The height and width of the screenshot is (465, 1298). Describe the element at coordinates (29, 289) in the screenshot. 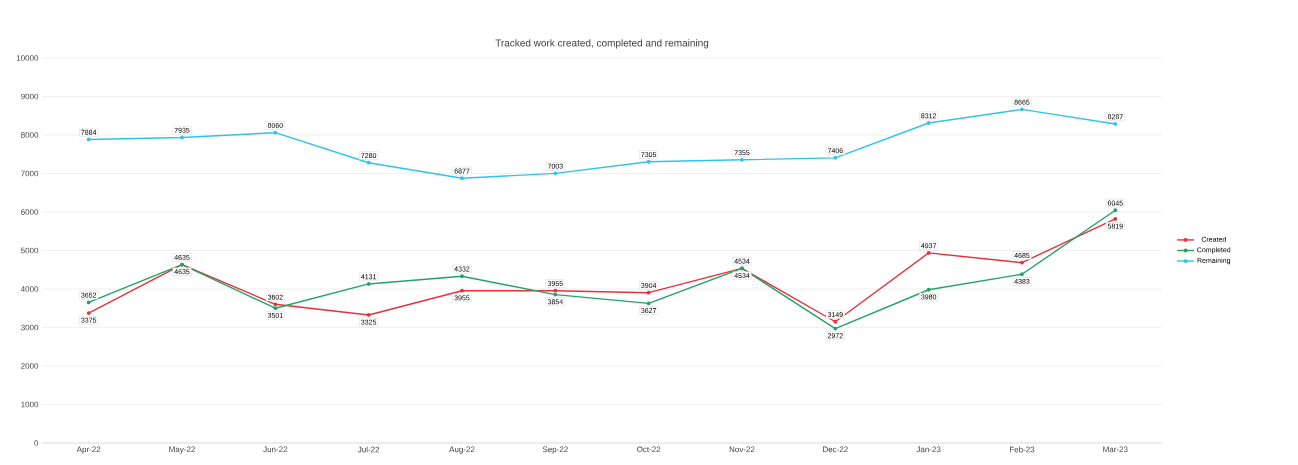

I see `y-tick-label: 4000` at that location.